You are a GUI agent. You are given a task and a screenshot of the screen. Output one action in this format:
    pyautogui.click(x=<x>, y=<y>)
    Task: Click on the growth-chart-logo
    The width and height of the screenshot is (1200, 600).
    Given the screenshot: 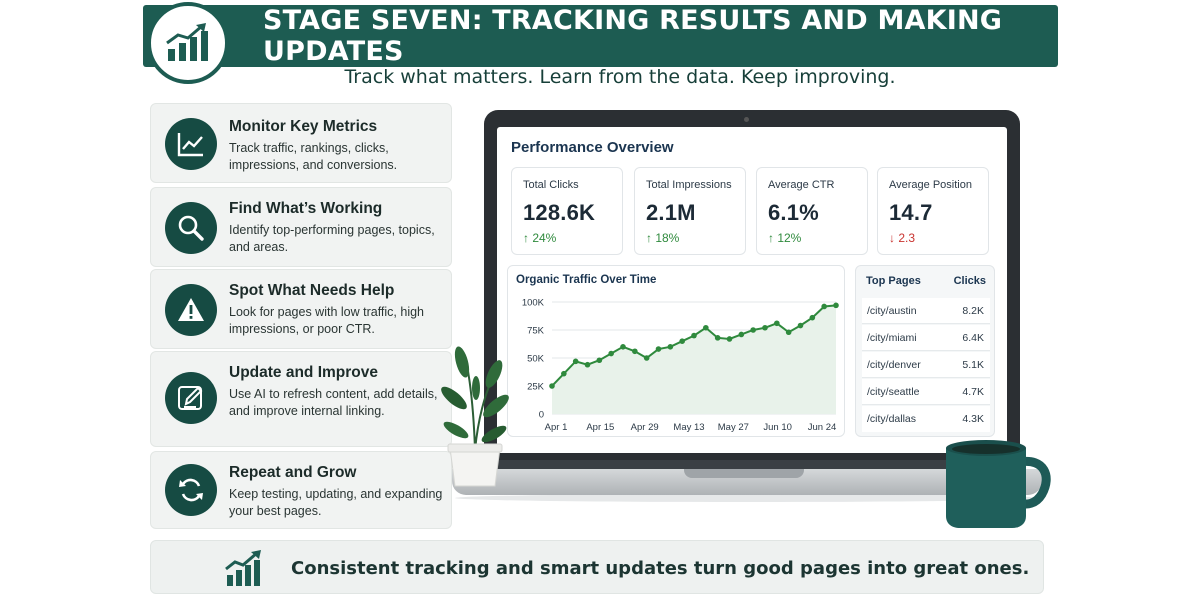 What is the action you would take?
    pyautogui.click(x=188, y=43)
    